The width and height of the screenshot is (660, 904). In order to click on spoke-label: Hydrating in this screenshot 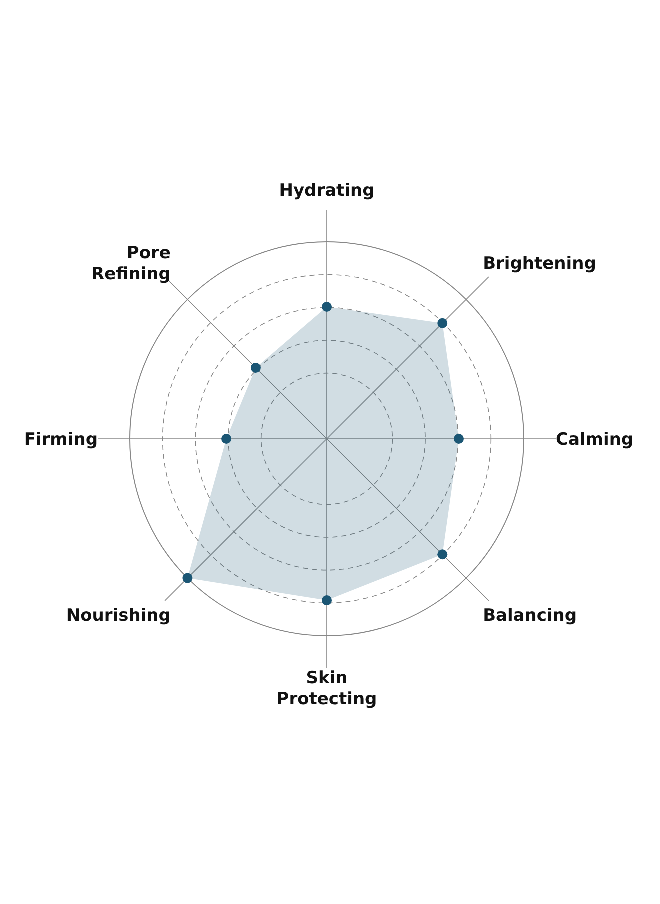, I will do `click(327, 191)`.